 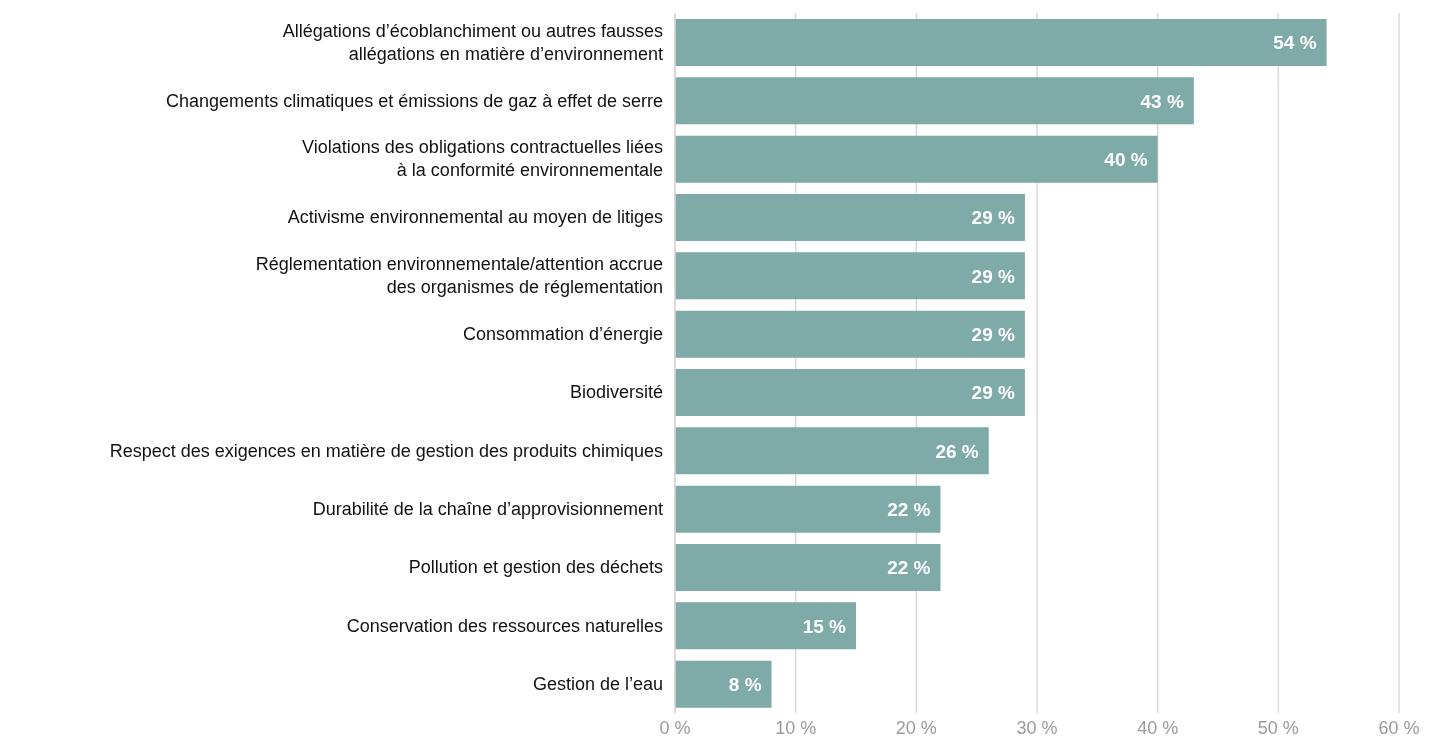 What do you see at coordinates (1399, 727) in the screenshot?
I see `x-tick-label: 60 %` at bounding box center [1399, 727].